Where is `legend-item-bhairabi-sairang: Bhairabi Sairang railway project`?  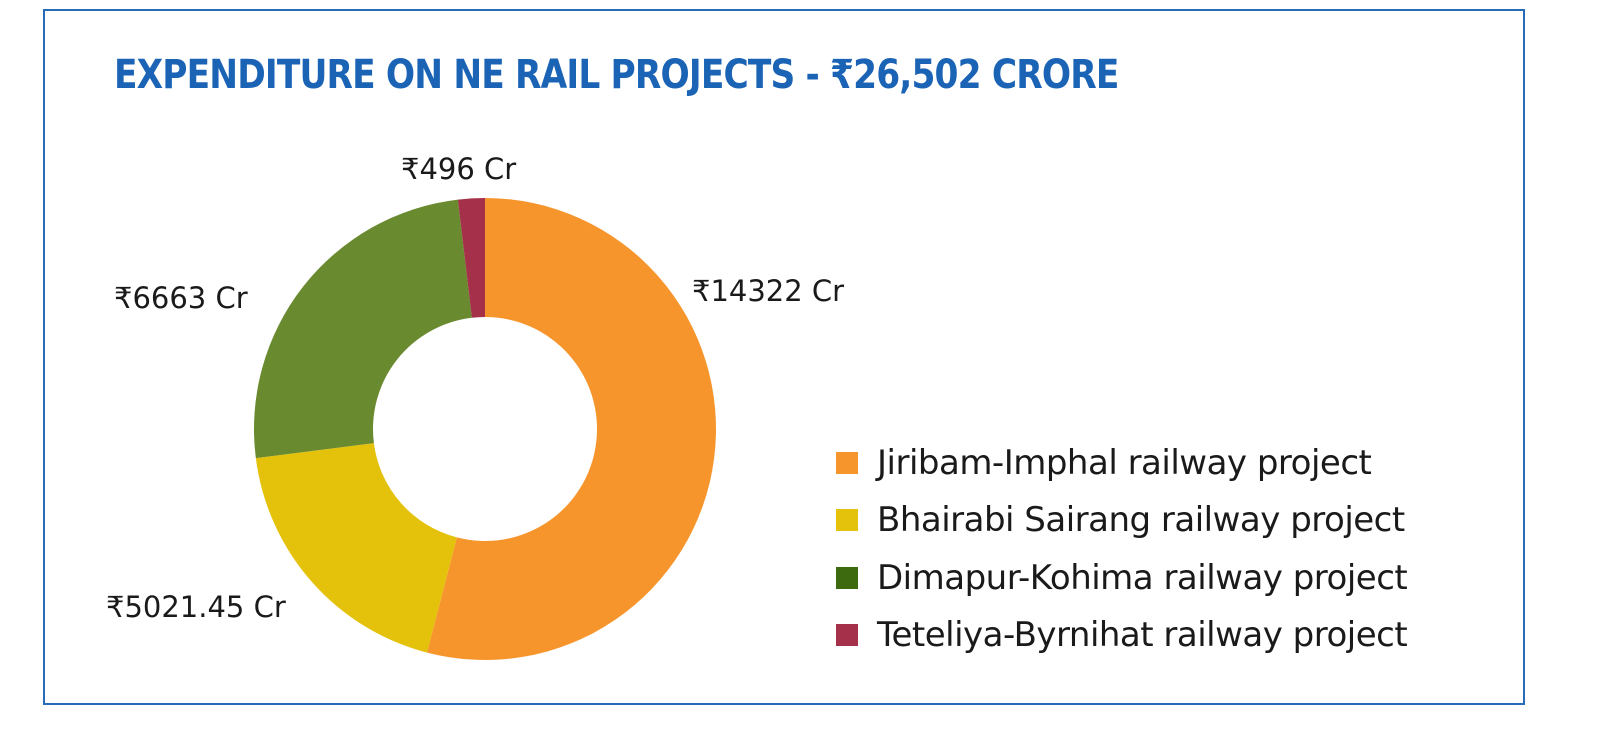
legend-item-bhairabi-sairang: Bhairabi Sairang railway project is located at coordinates (1121, 521).